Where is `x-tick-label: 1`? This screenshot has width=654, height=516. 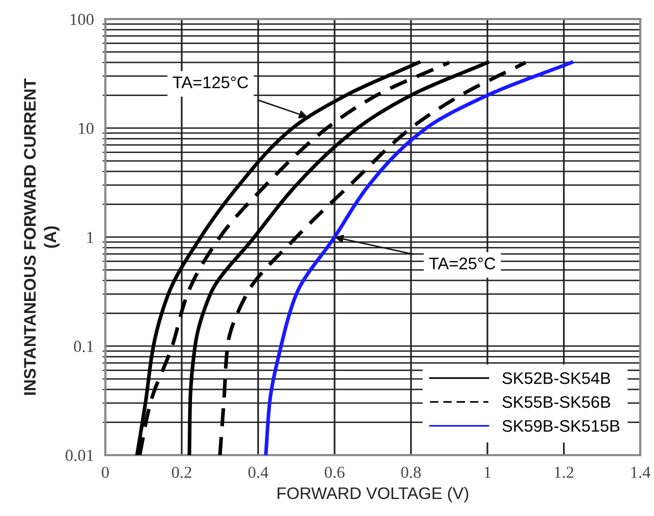
x-tick-label: 1 is located at coordinates (487, 472).